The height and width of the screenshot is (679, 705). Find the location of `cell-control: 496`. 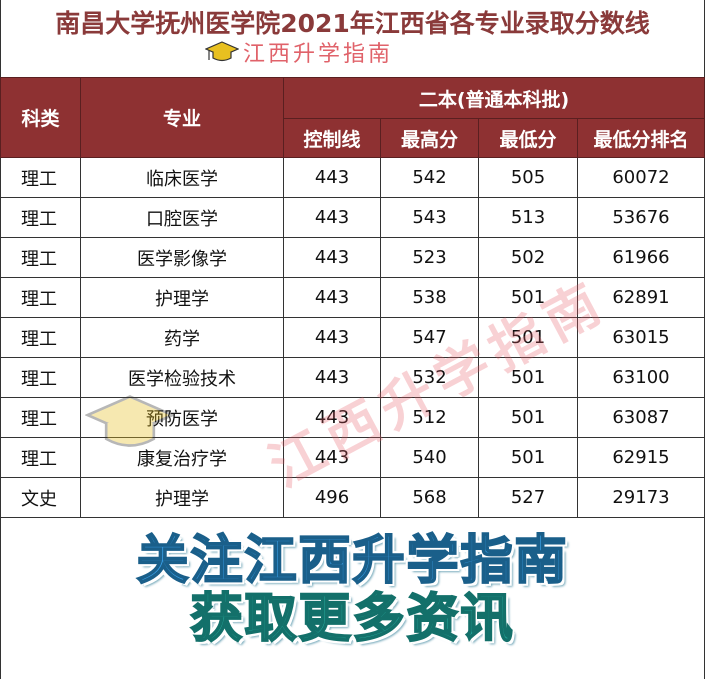

cell-control: 496 is located at coordinates (332, 497).